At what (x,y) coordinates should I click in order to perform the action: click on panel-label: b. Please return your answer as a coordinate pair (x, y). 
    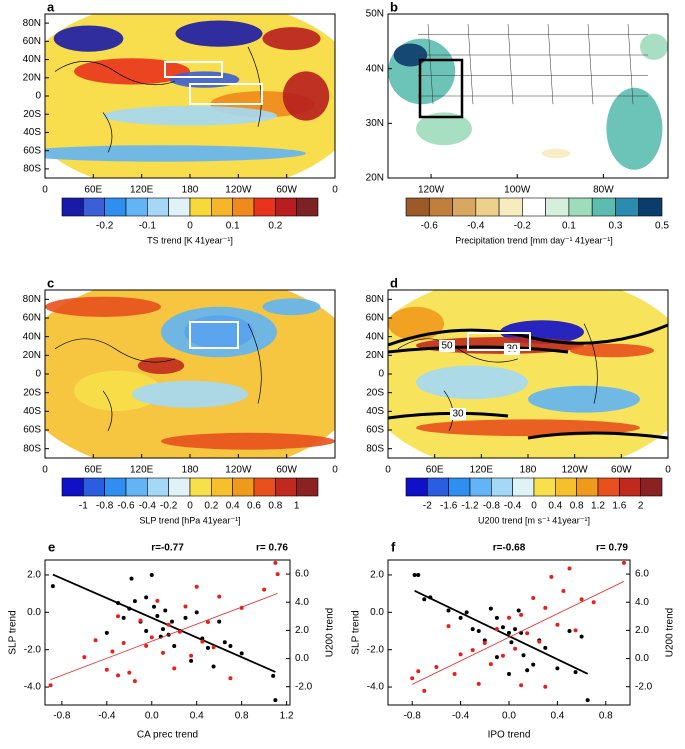
    Looking at the image, I should click on (394, 7).